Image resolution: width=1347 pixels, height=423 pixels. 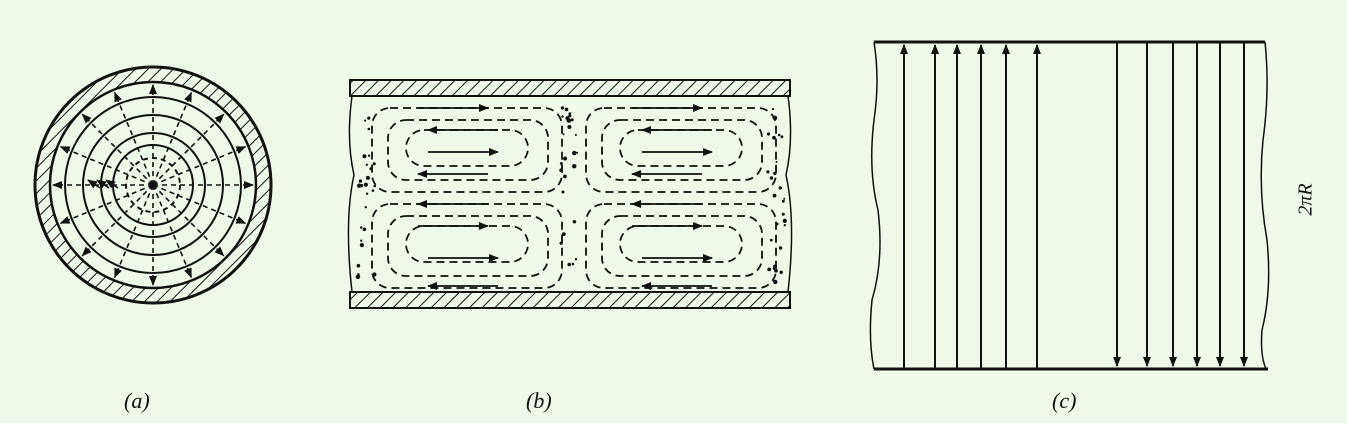 I want to click on bottom-wall-hatched, so click(x=570, y=300).